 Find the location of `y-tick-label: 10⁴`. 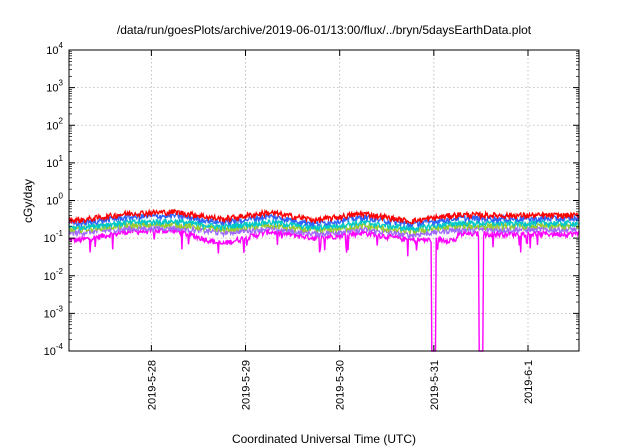

y-tick-label: 10⁴ is located at coordinates (54, 49).